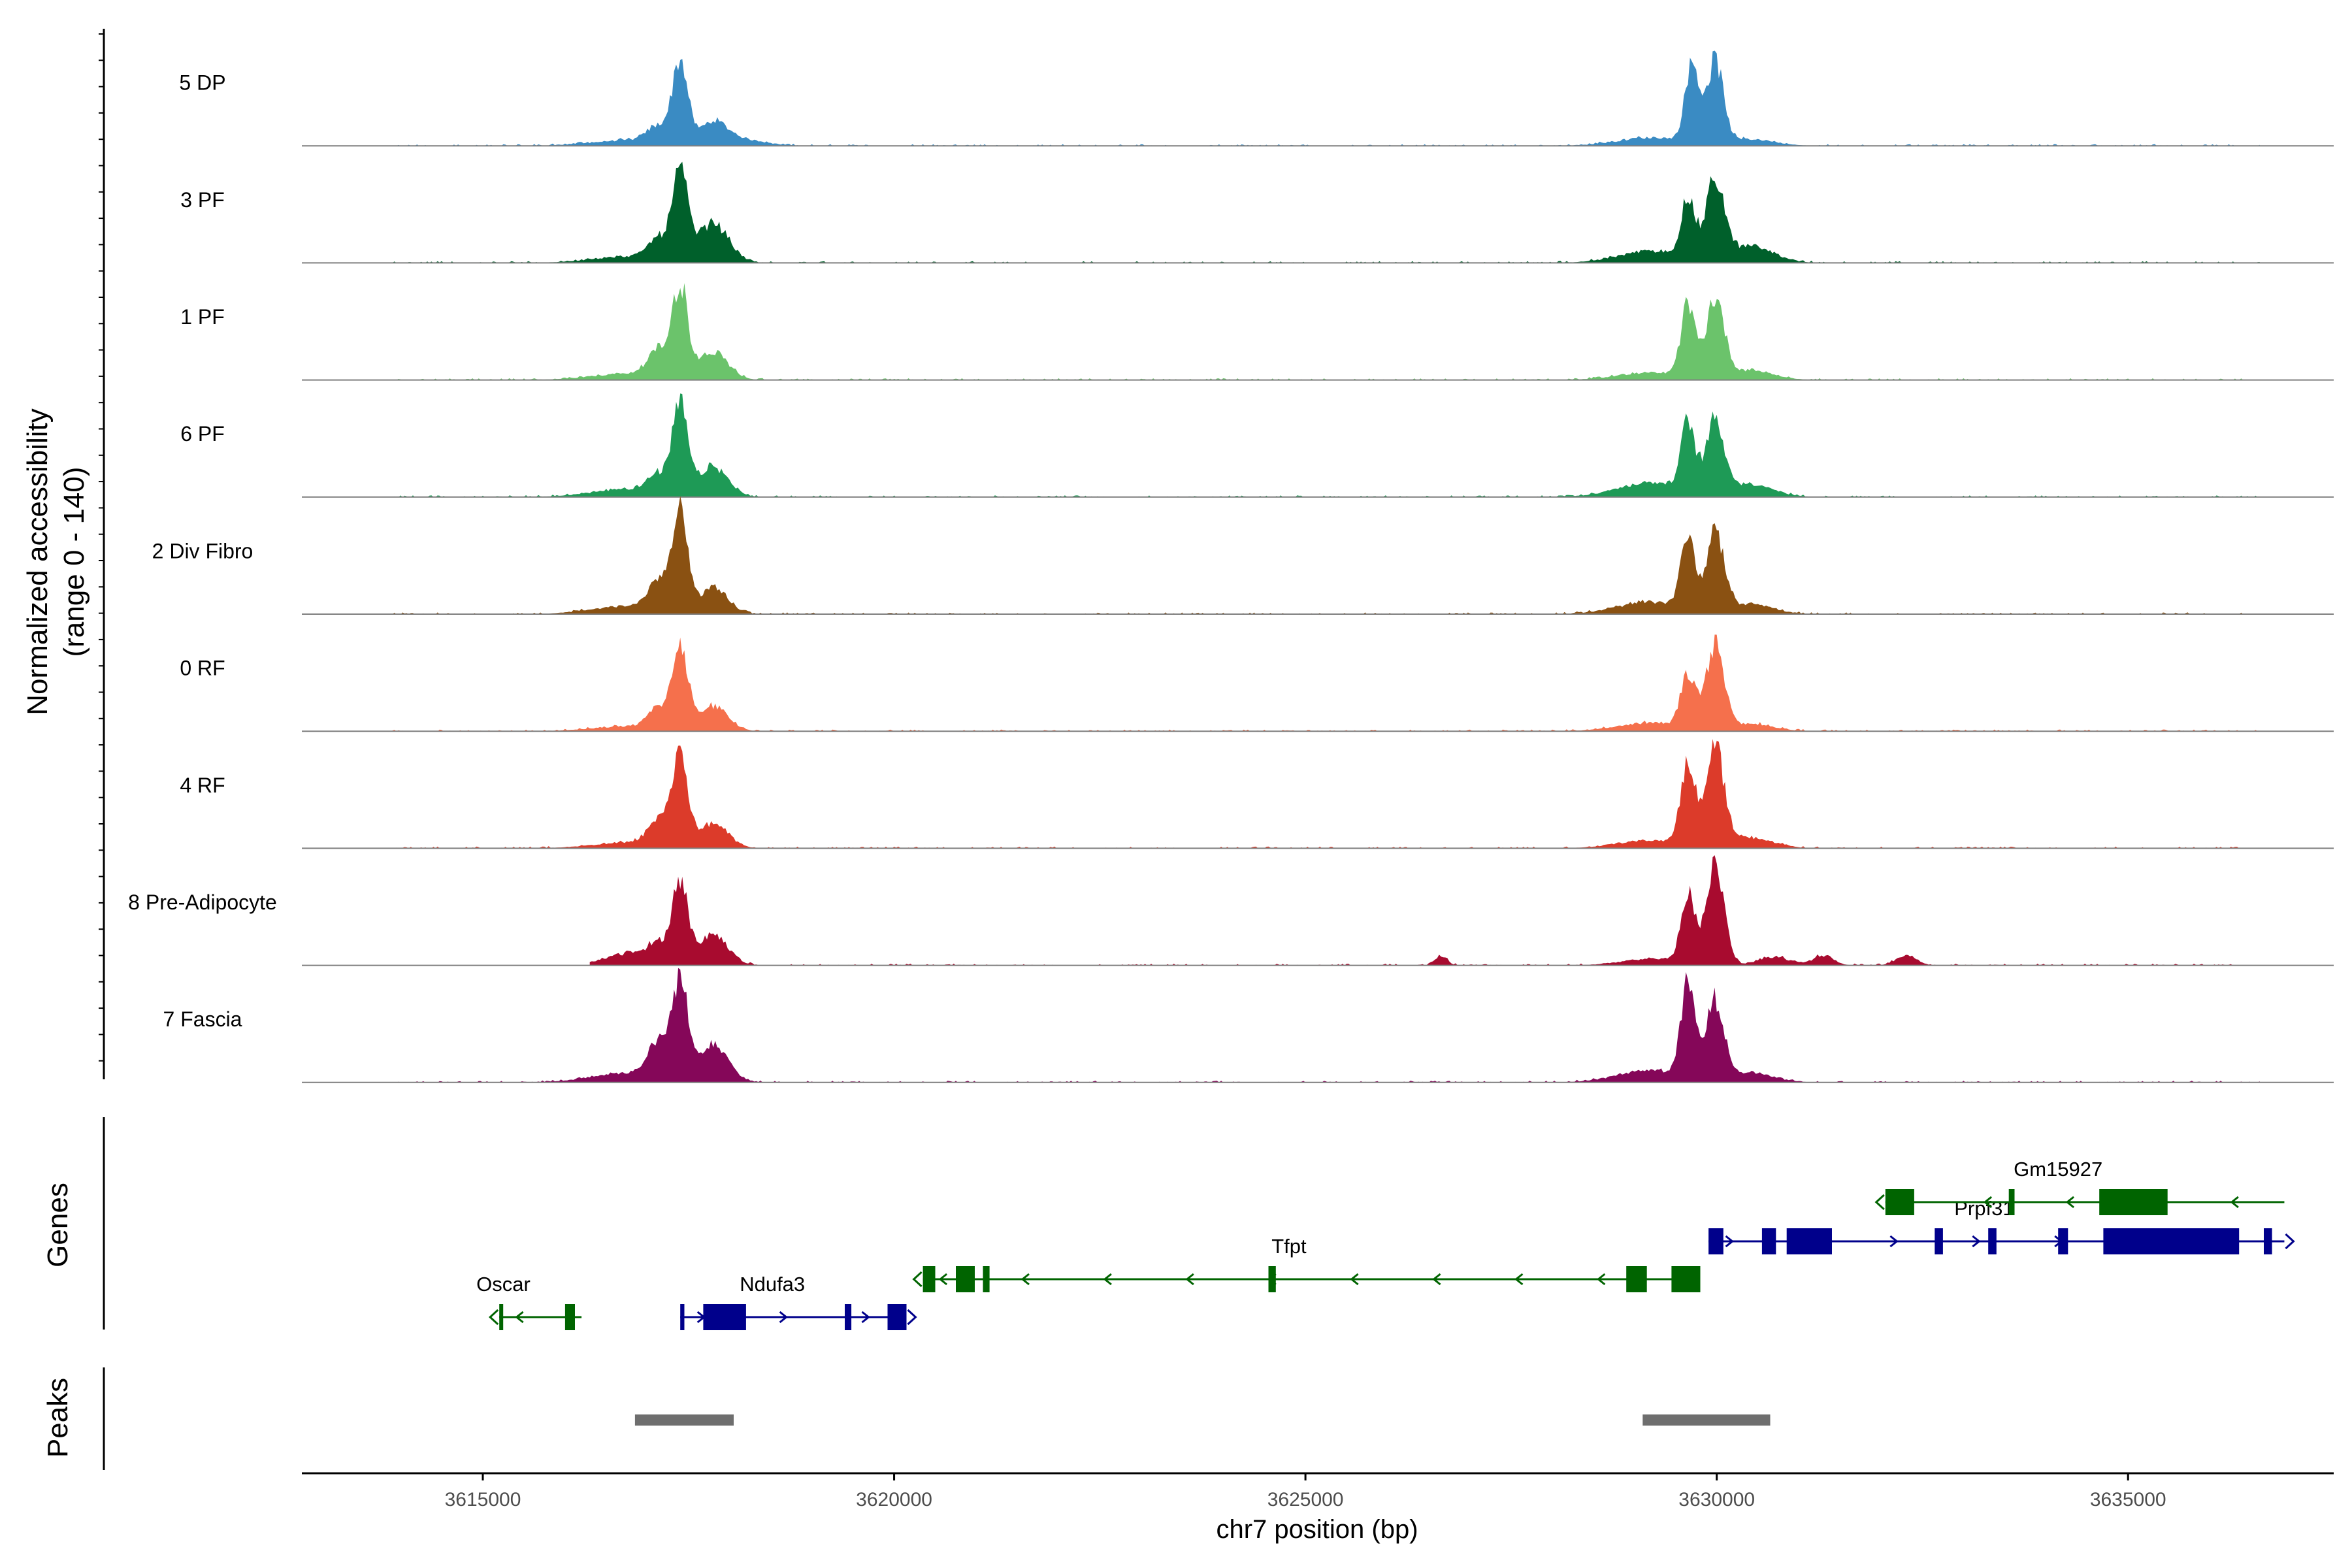  I want to click on x-tick-label: 3625000, so click(1305, 1500).